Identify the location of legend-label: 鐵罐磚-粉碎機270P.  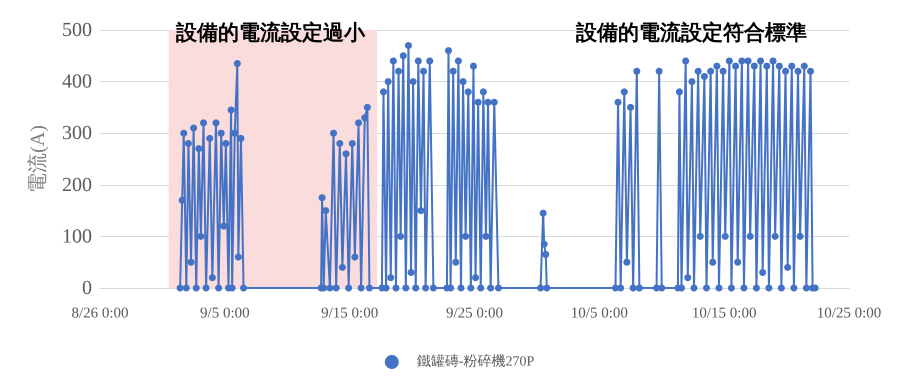
(475, 362).